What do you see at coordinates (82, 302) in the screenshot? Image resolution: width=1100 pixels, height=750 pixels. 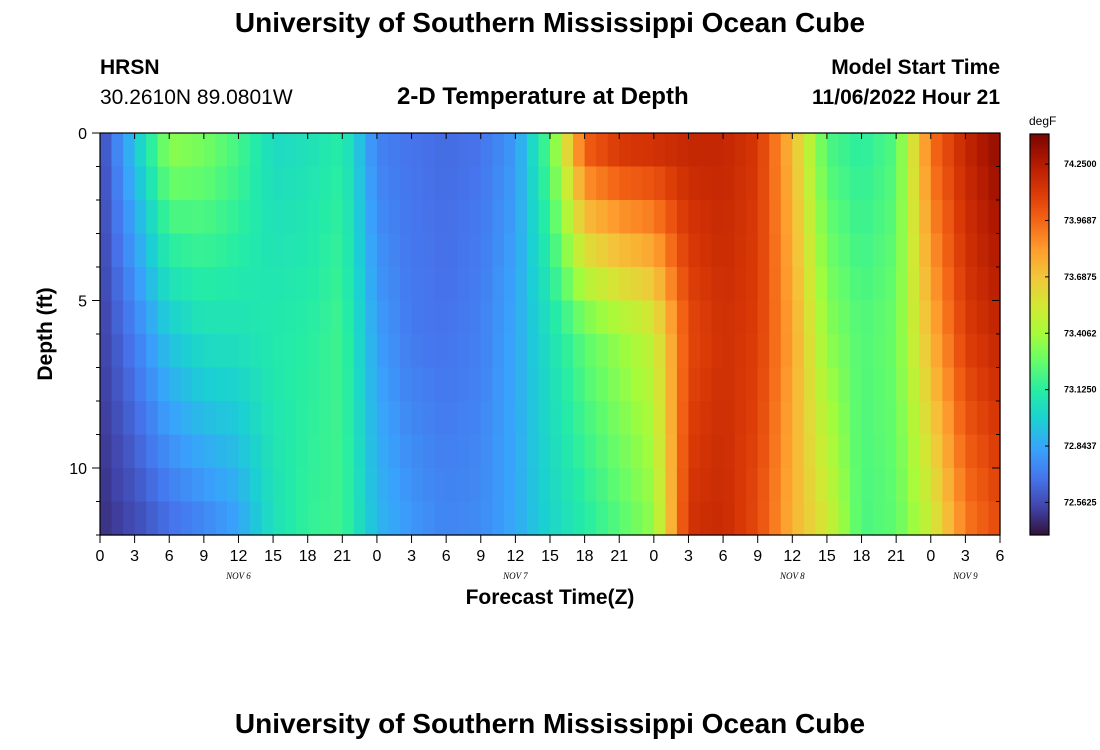 I see `y-tick-label: 5` at bounding box center [82, 302].